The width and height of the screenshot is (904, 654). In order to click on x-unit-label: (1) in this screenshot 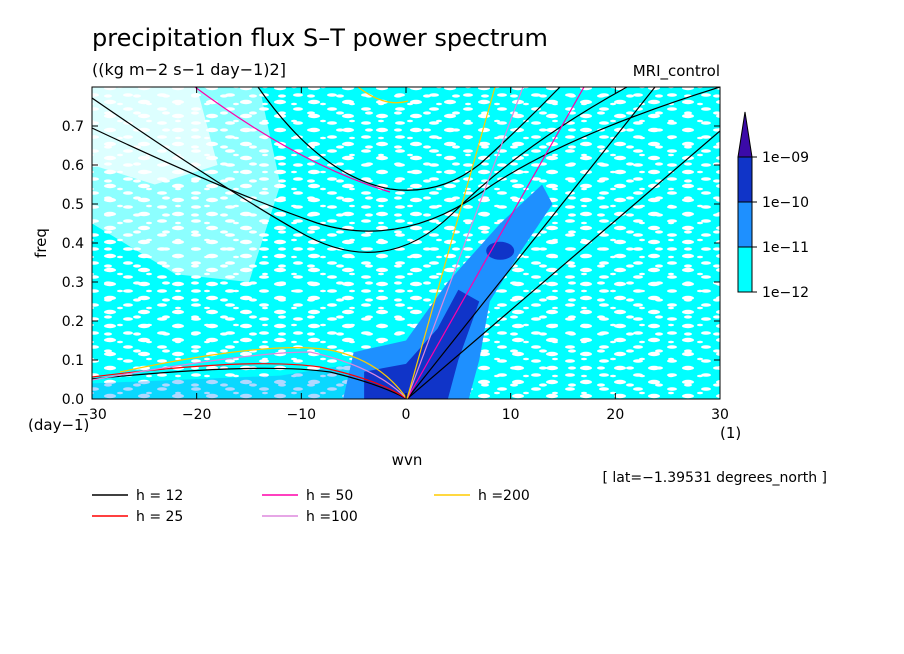, I will do `click(730, 433)`.